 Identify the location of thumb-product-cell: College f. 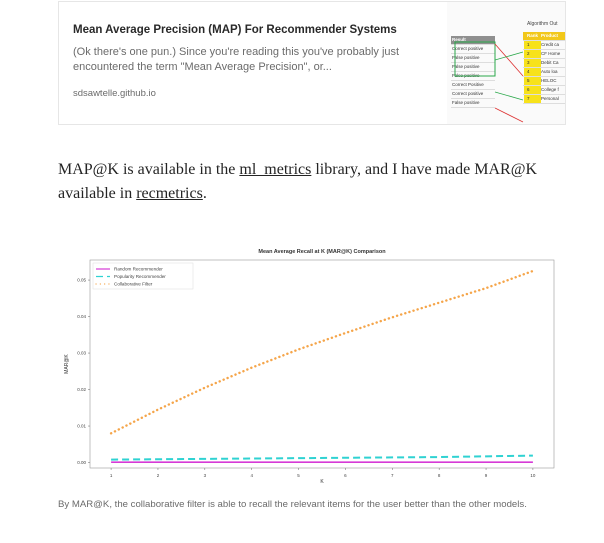
(550, 89).